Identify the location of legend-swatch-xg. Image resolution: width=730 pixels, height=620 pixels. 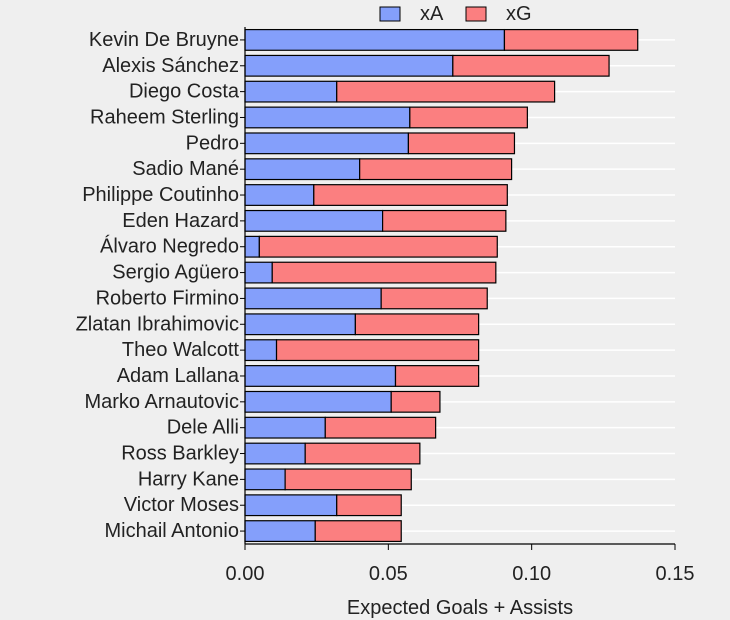
(476, 14).